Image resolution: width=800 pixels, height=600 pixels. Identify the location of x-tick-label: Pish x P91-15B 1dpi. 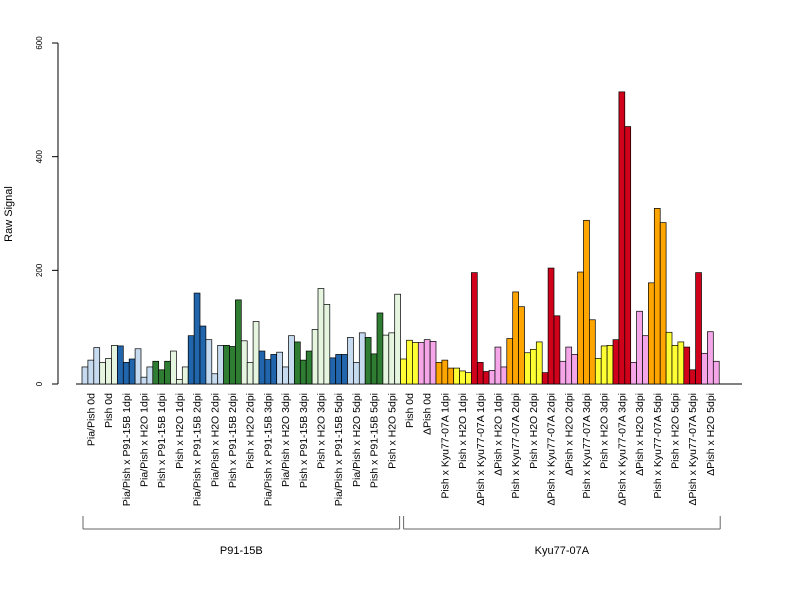
(162, 440).